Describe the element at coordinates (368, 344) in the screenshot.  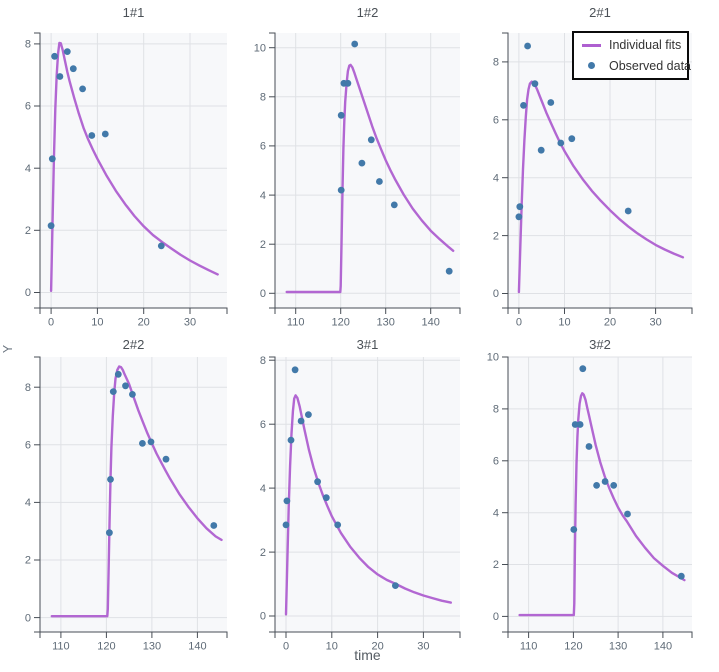
I see `subplot-title: 3#1` at that location.